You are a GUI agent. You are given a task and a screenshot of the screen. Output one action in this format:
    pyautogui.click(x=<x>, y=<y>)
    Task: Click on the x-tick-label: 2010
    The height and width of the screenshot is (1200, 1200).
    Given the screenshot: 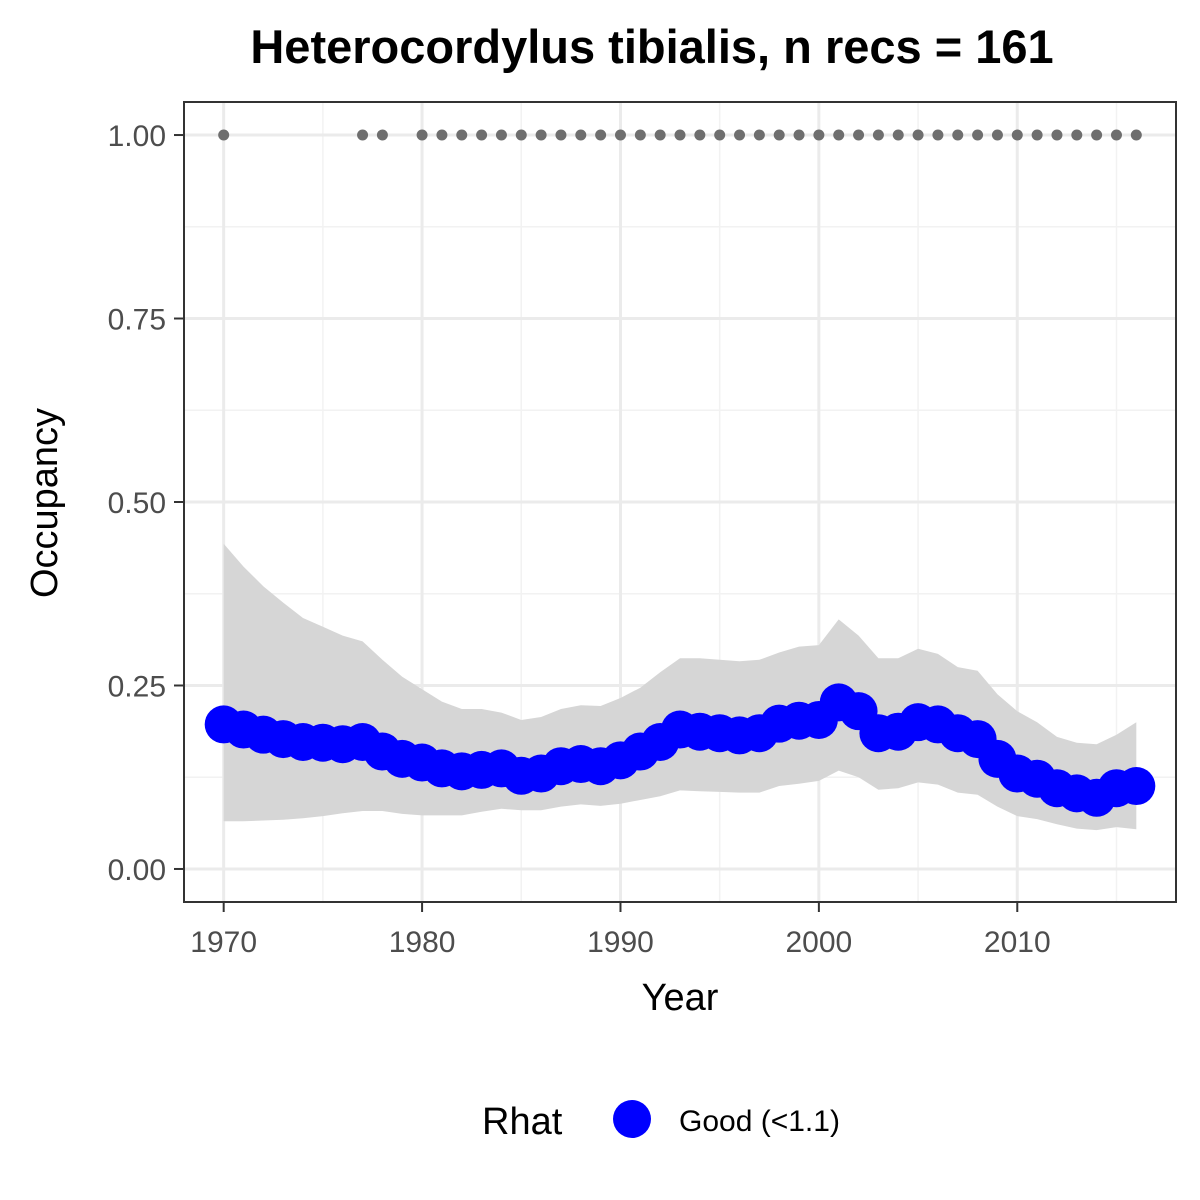 What is the action you would take?
    pyautogui.click(x=1017, y=942)
    